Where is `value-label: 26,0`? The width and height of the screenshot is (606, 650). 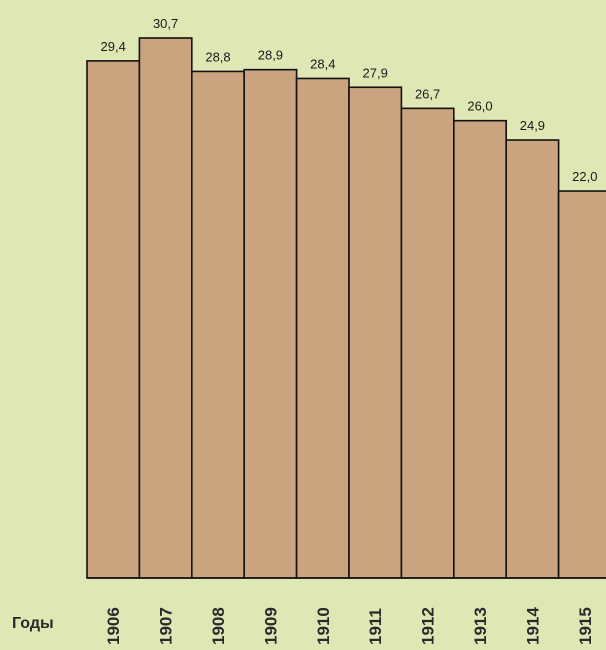 value-label: 26,0 is located at coordinates (479, 106).